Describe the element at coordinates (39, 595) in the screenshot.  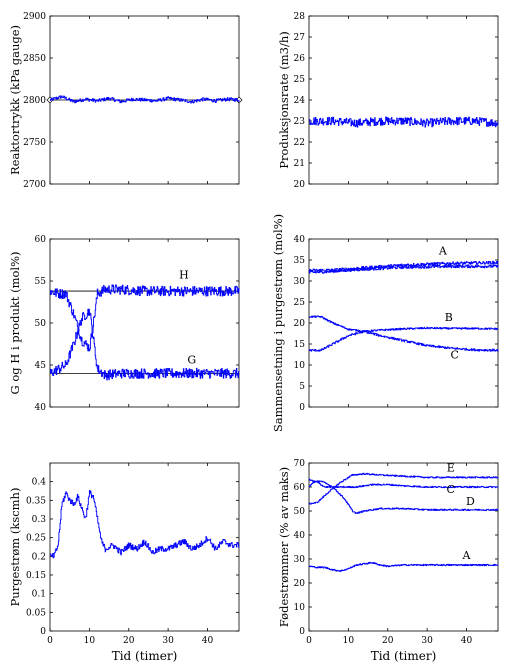
I see `y-tick-label: 0.1` at that location.